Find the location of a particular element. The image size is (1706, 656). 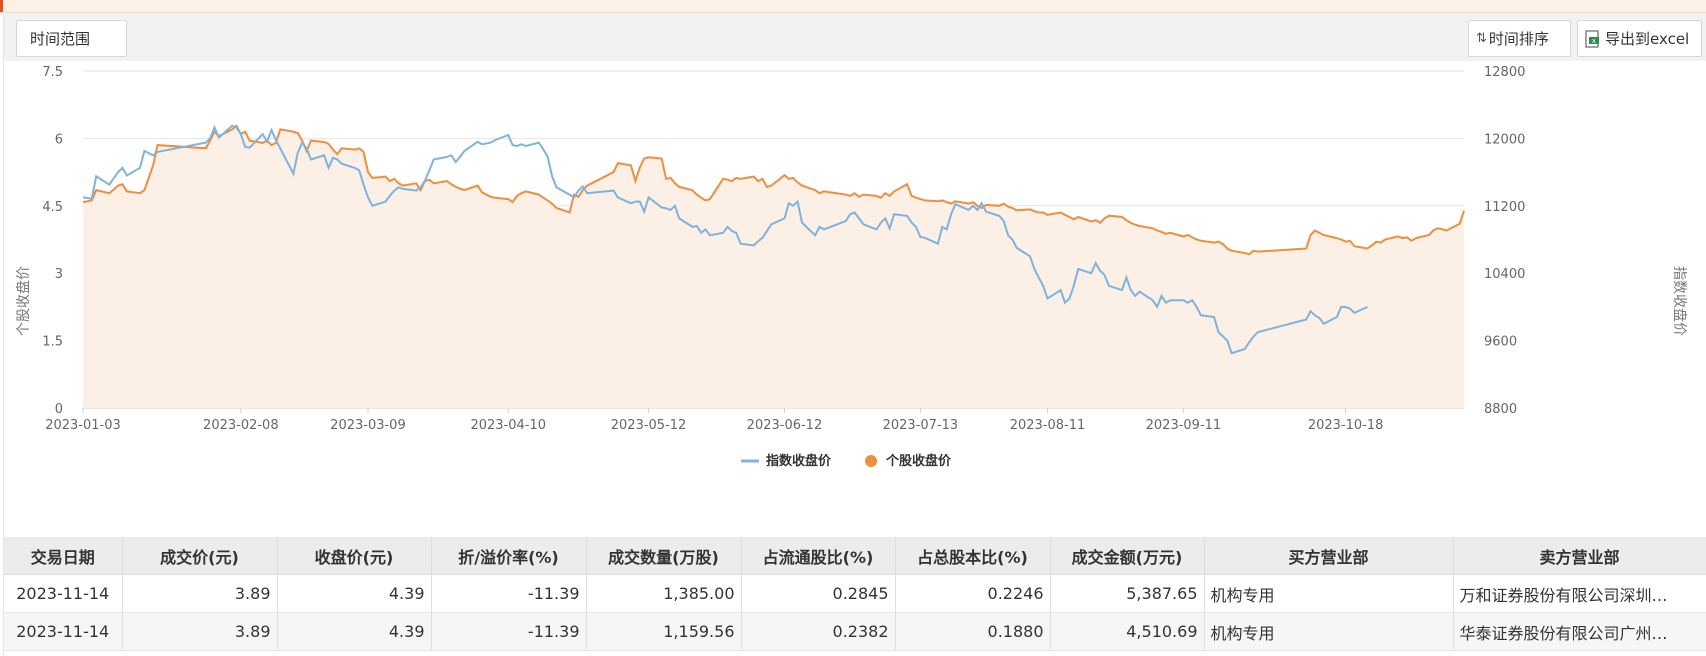

x-tick-label: 2023-05-12 is located at coordinates (649, 425).